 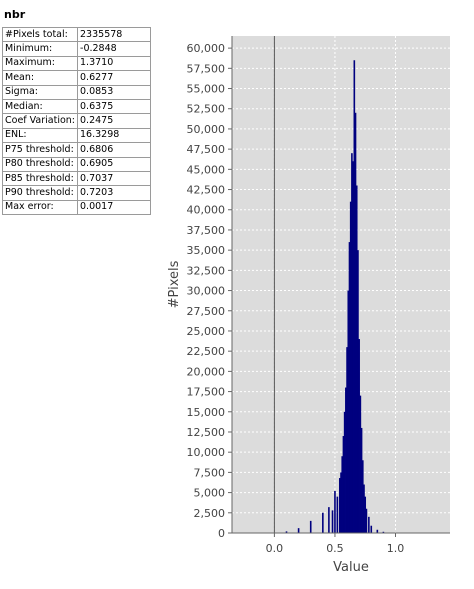 I want to click on x-tick-label: 1.0, so click(x=396, y=548).